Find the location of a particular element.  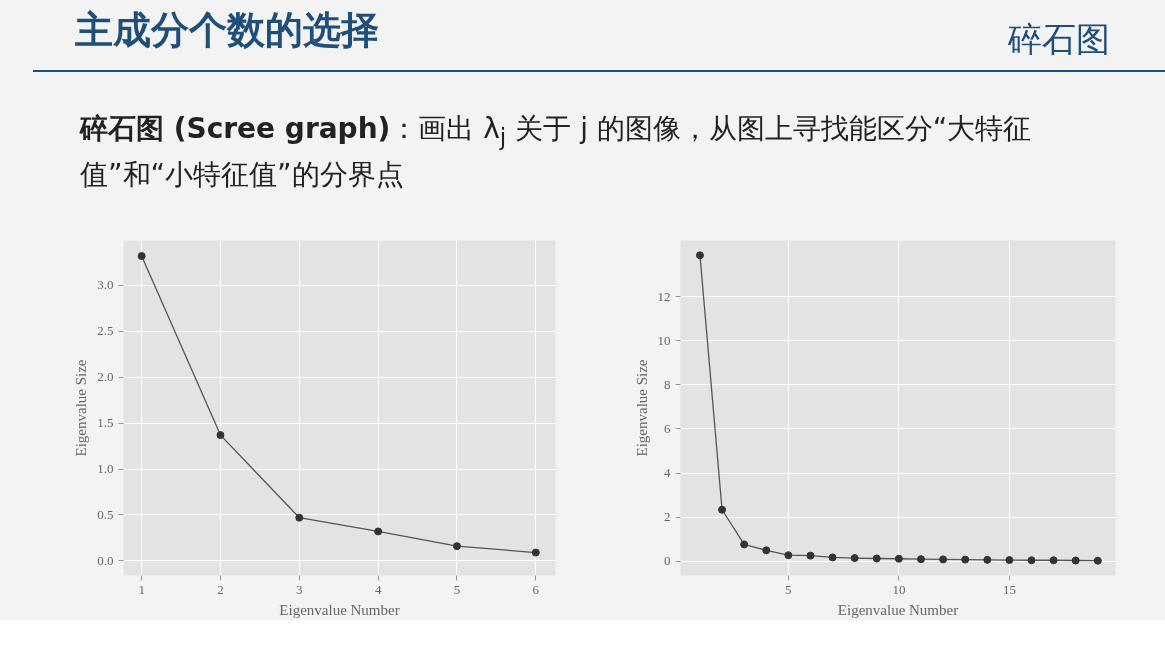

y-tick-label: 0 is located at coordinates (667, 561).